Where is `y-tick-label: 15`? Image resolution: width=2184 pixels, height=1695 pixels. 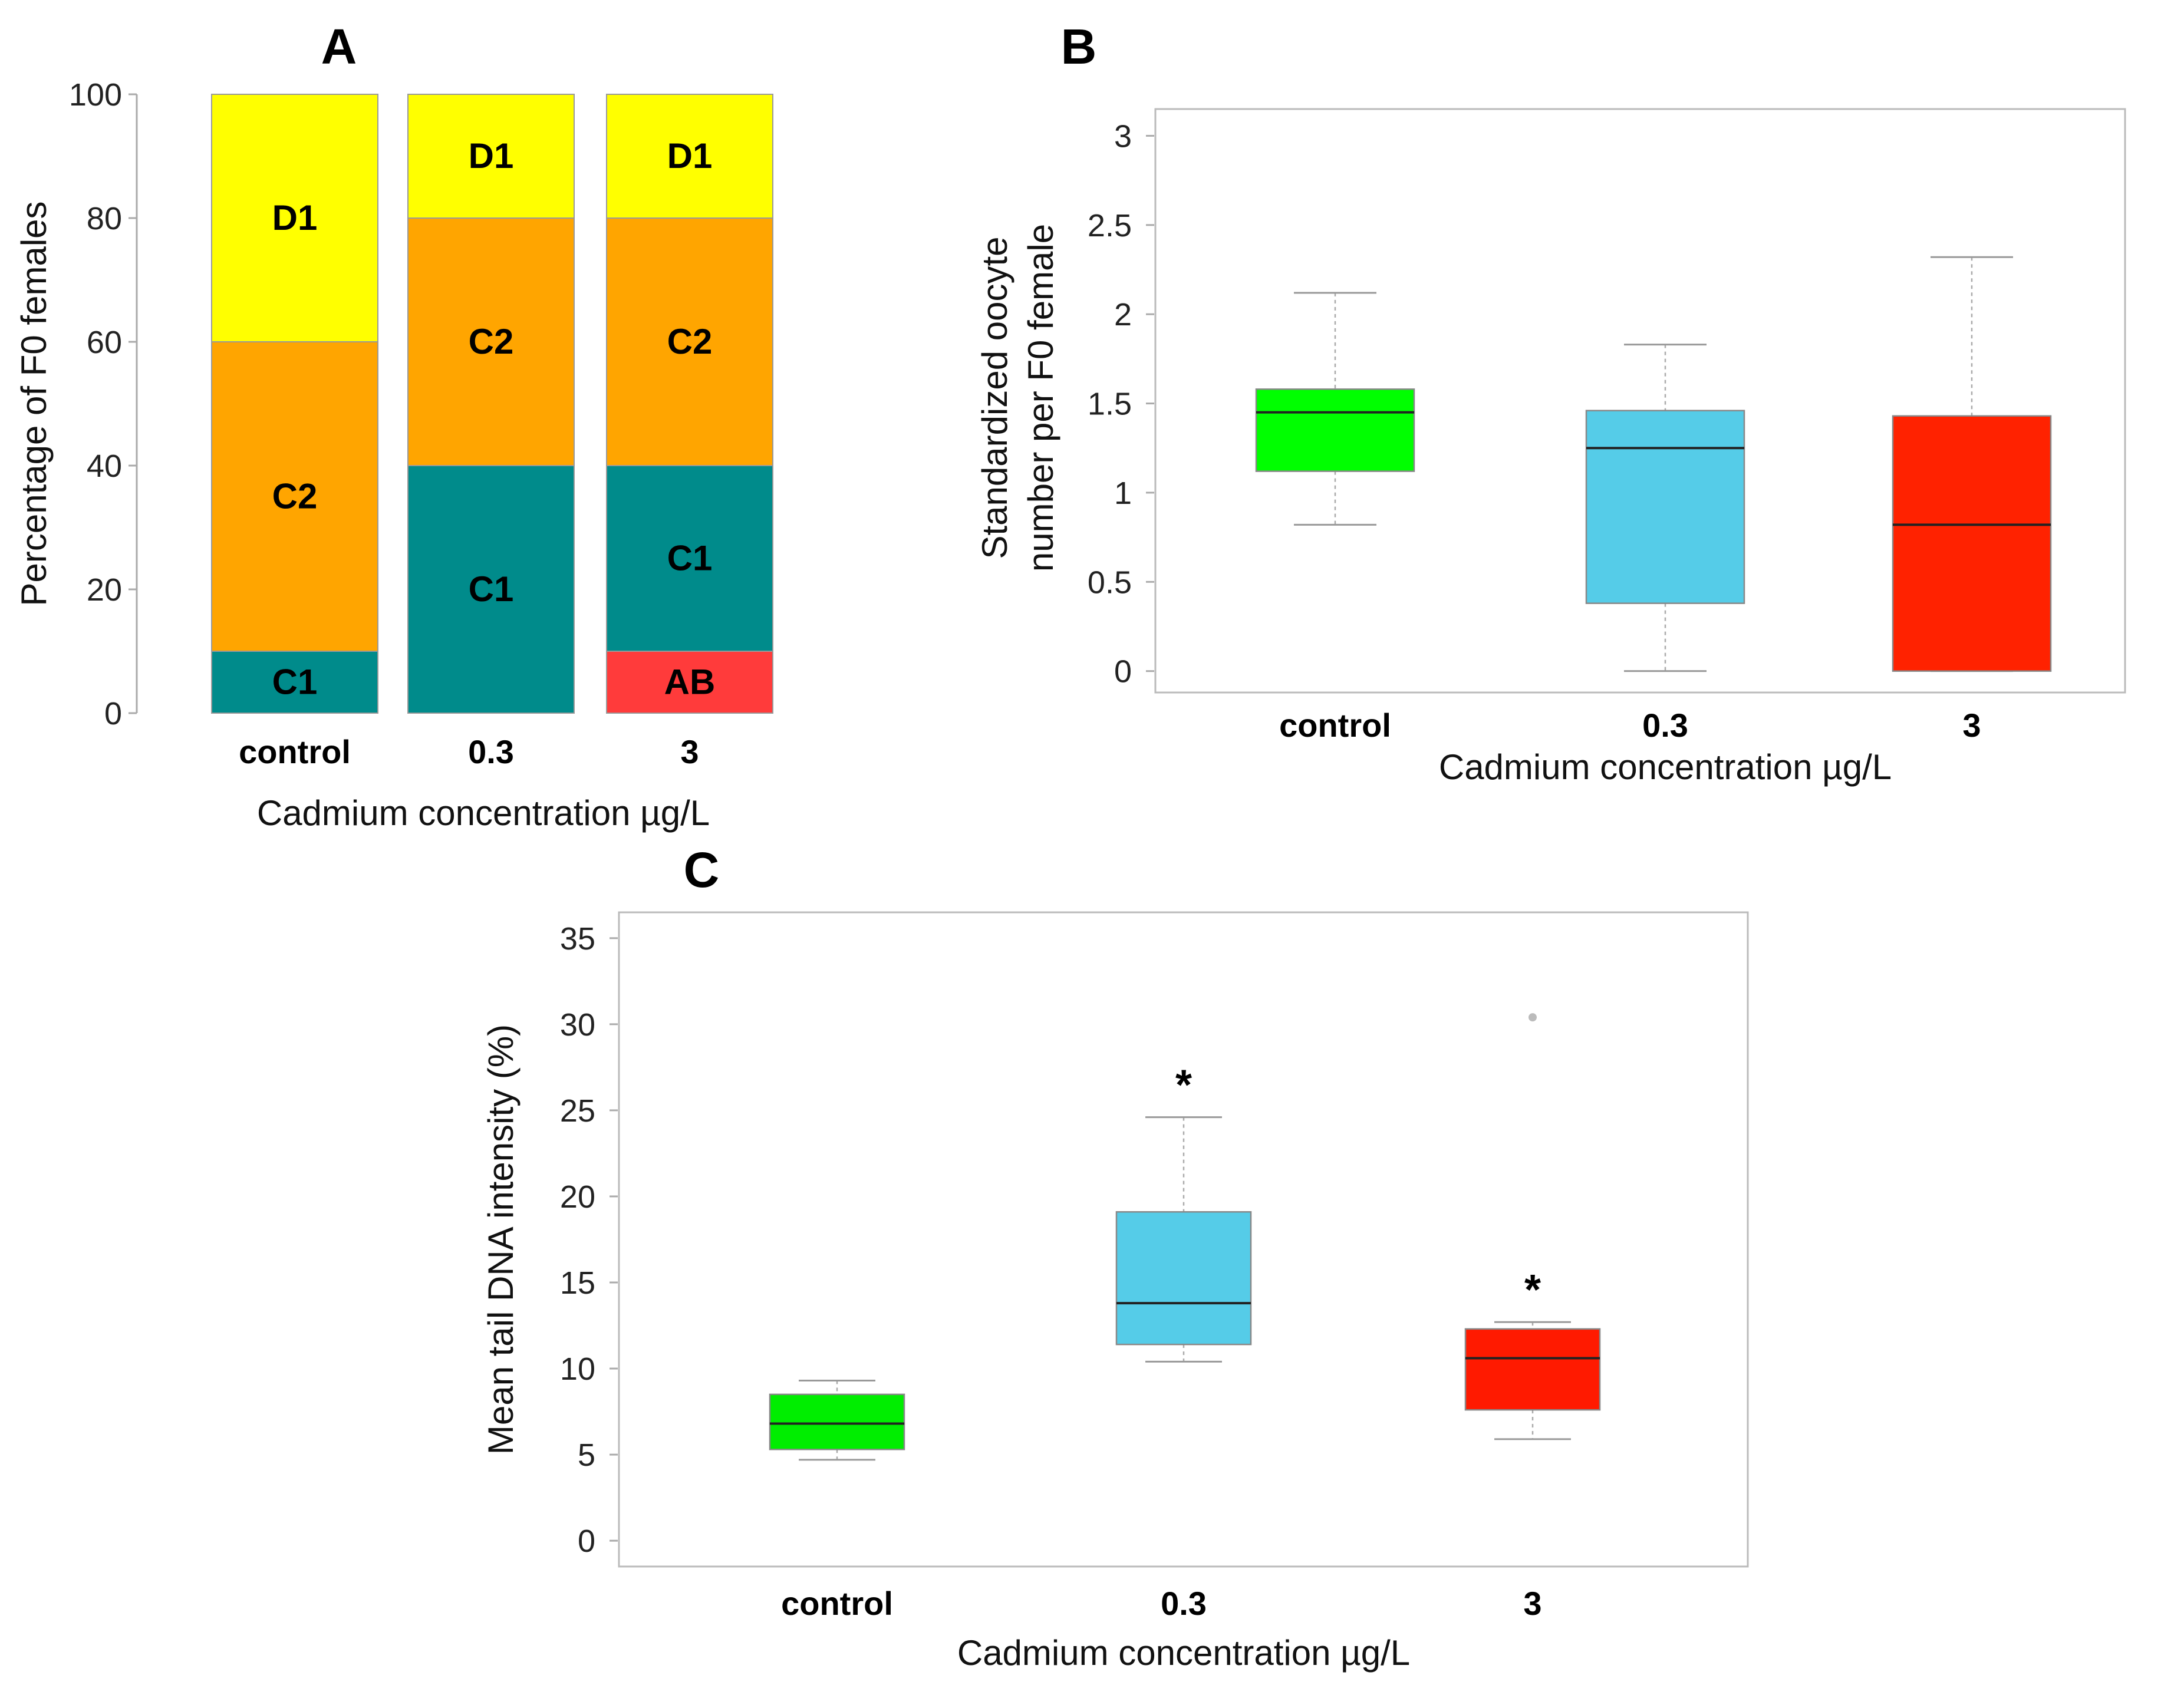 y-tick-label: 15 is located at coordinates (577, 1283).